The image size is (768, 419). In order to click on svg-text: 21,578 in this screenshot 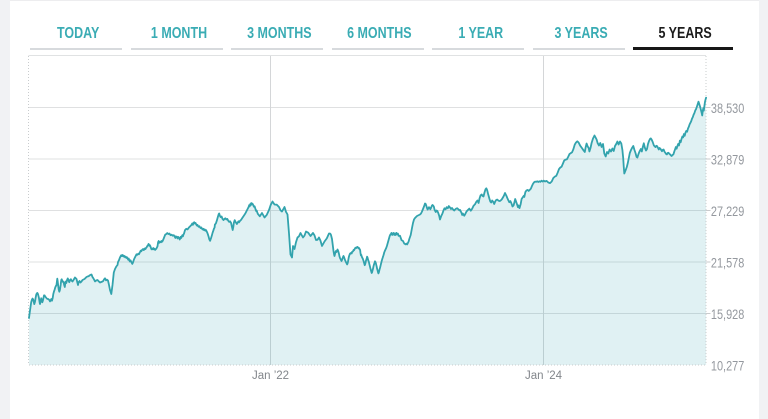, I will do `click(727, 263)`.